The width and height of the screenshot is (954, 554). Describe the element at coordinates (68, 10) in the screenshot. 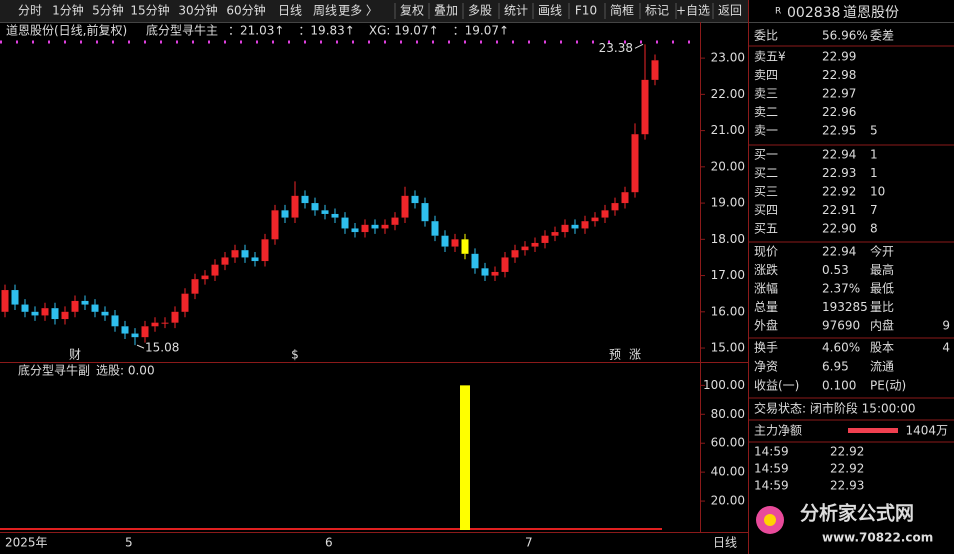

I see `period-tab: 1分钟` at that location.